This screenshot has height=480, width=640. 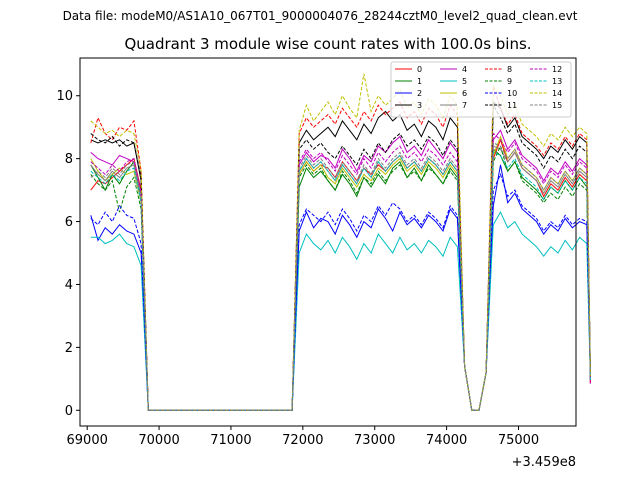 I want to click on x-tick-label: 69000, so click(x=87, y=440).